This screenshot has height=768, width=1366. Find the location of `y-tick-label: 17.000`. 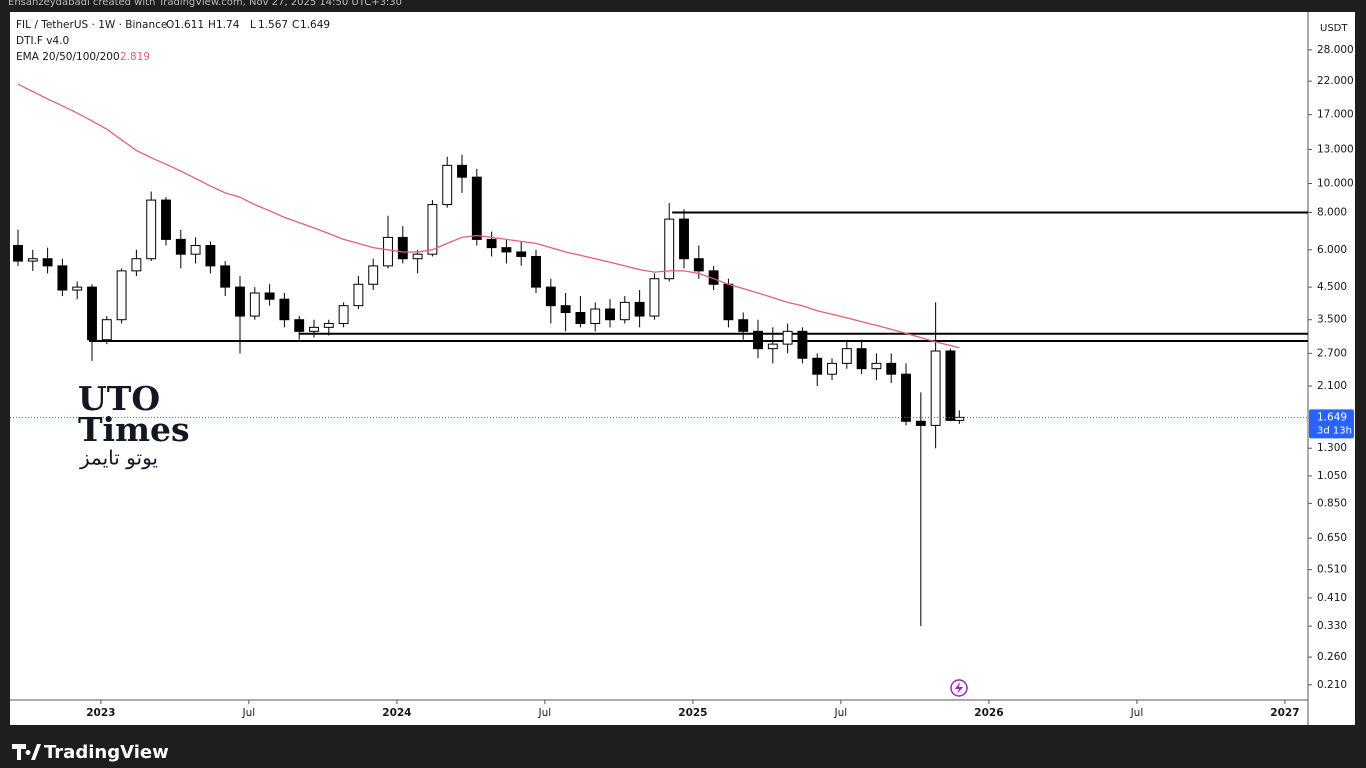

y-tick-label: 17.000 is located at coordinates (1335, 115).